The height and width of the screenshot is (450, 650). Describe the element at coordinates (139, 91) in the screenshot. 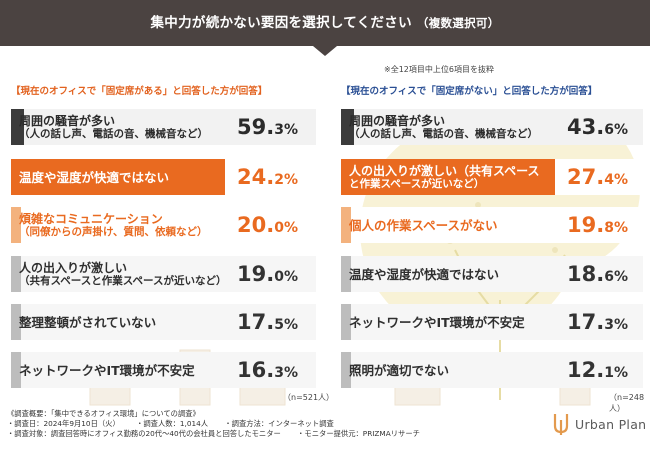

I see `left-column-title: 【現在のオフィスで「固定席がある」と回答した方が回答】` at that location.